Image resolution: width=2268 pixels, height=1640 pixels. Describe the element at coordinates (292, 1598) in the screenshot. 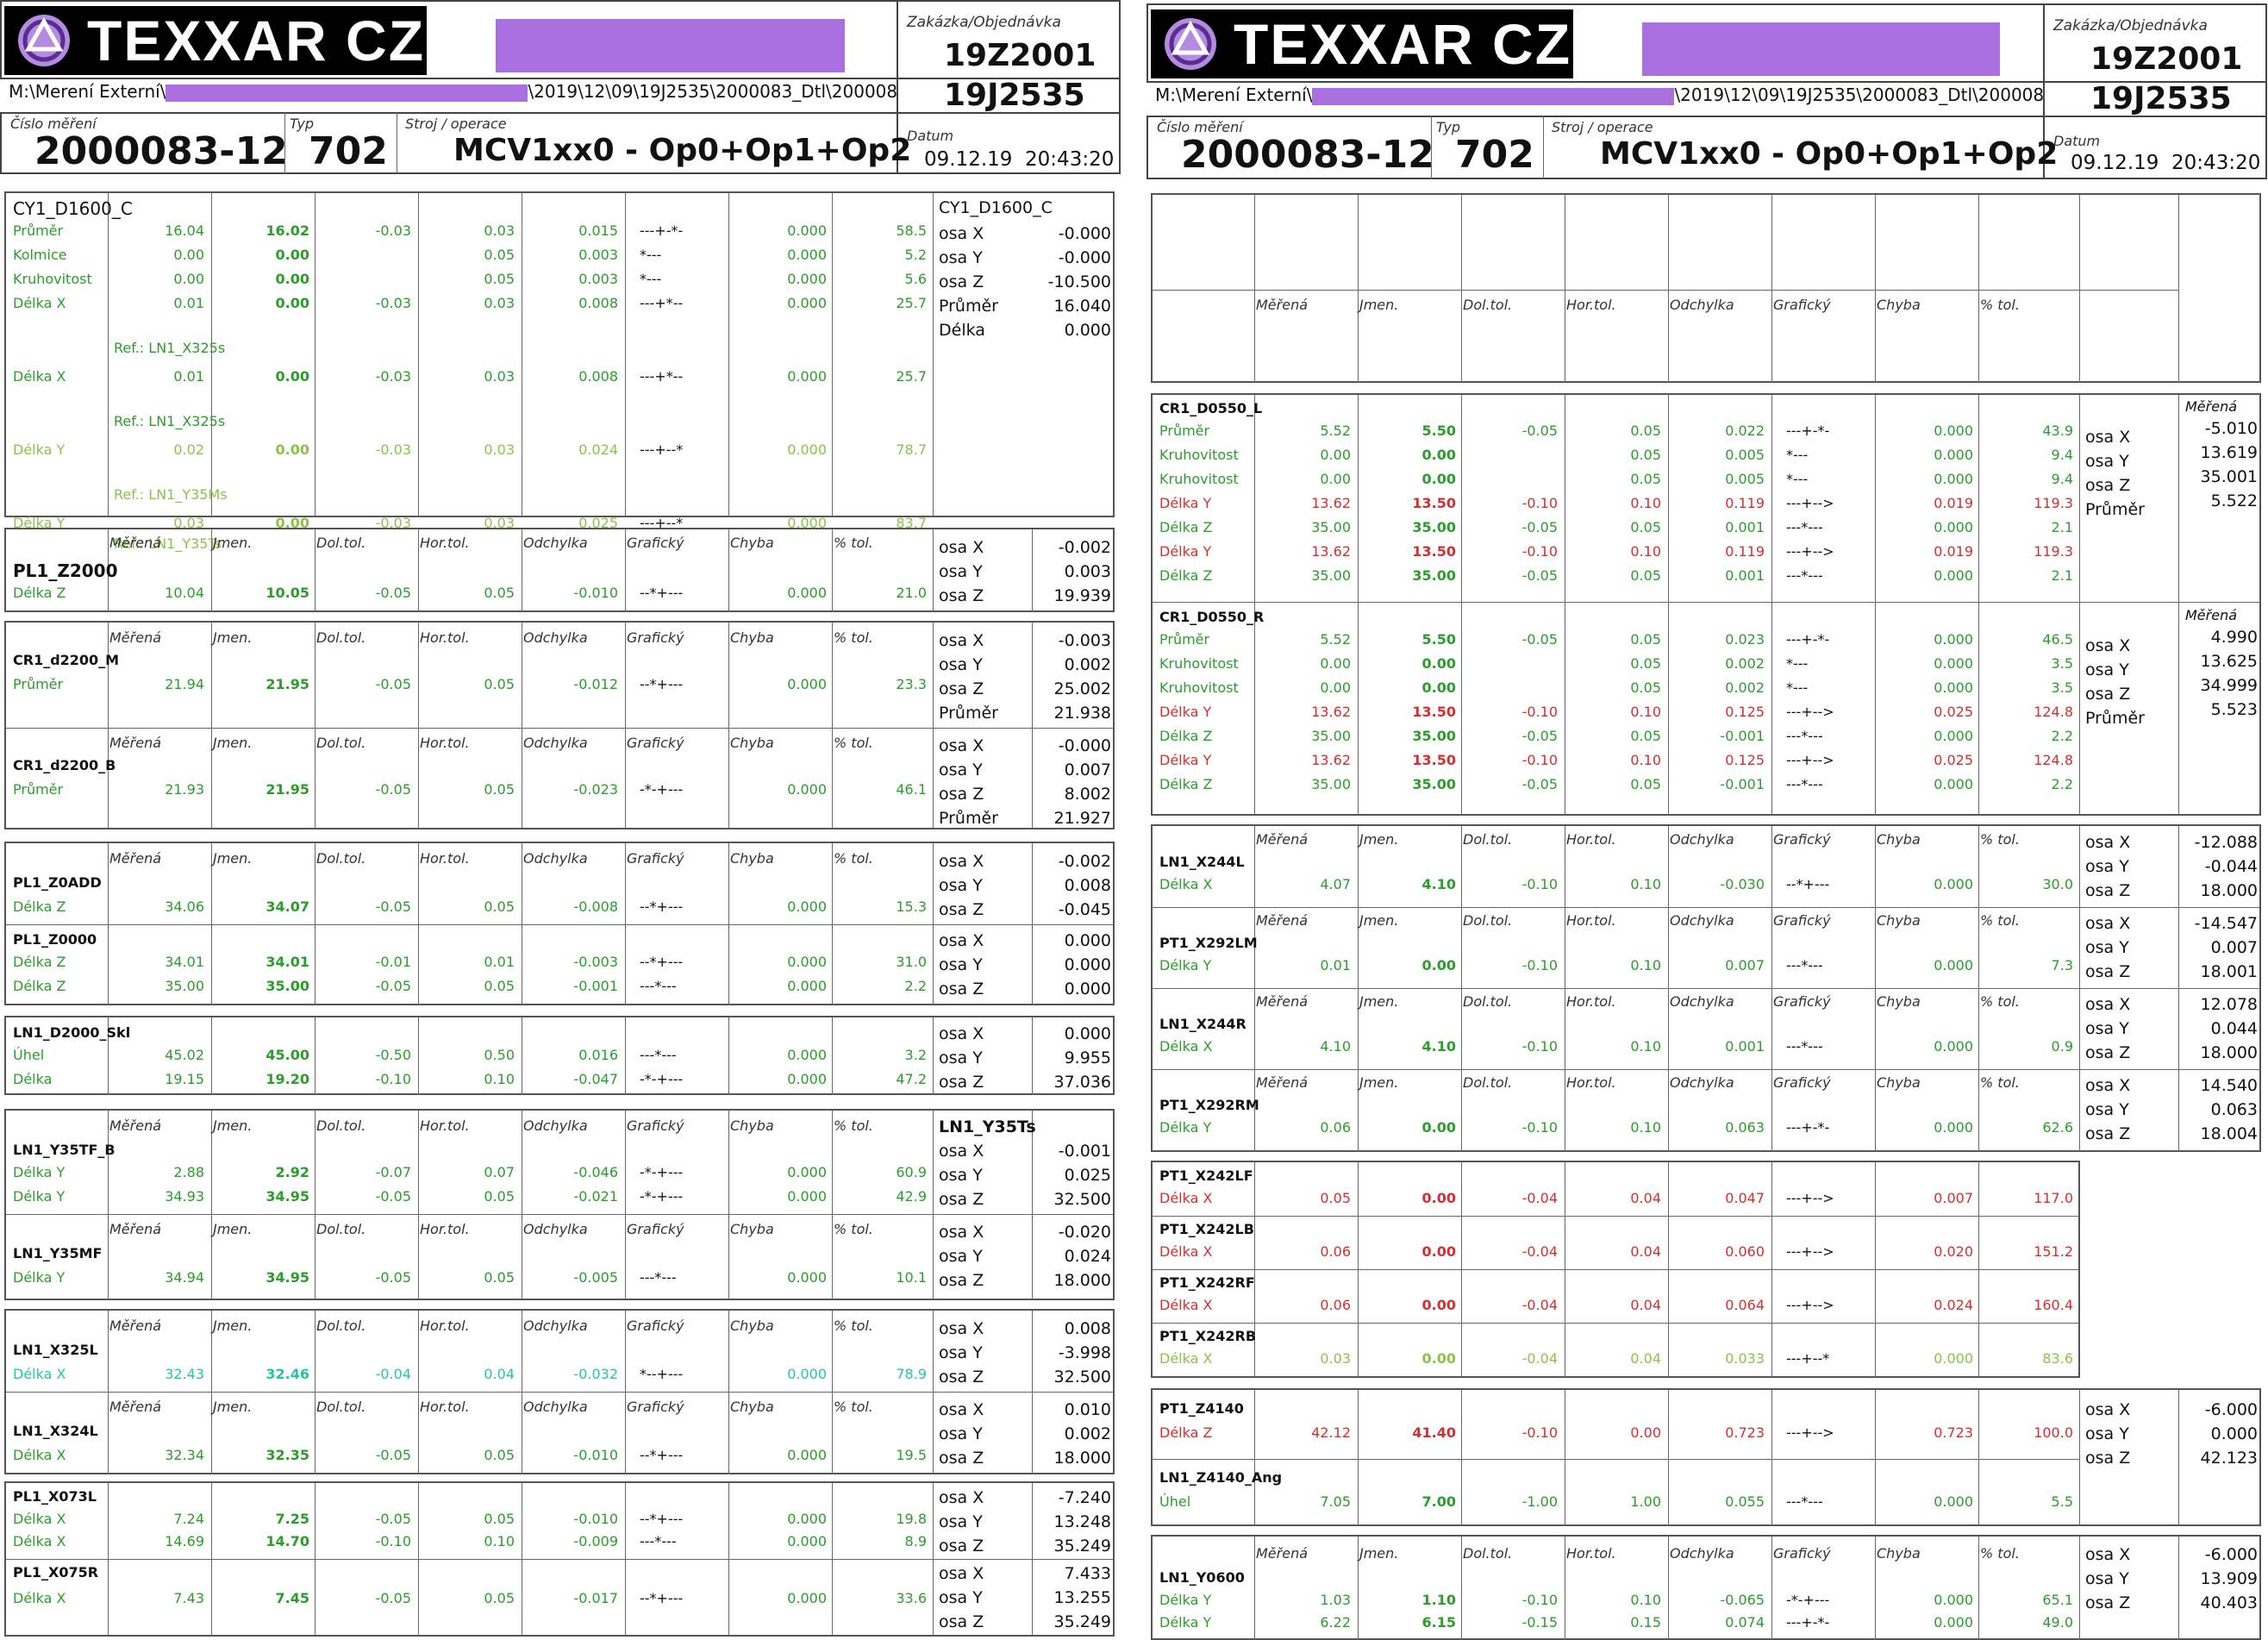

I see `value-nominal: 7.45` at that location.